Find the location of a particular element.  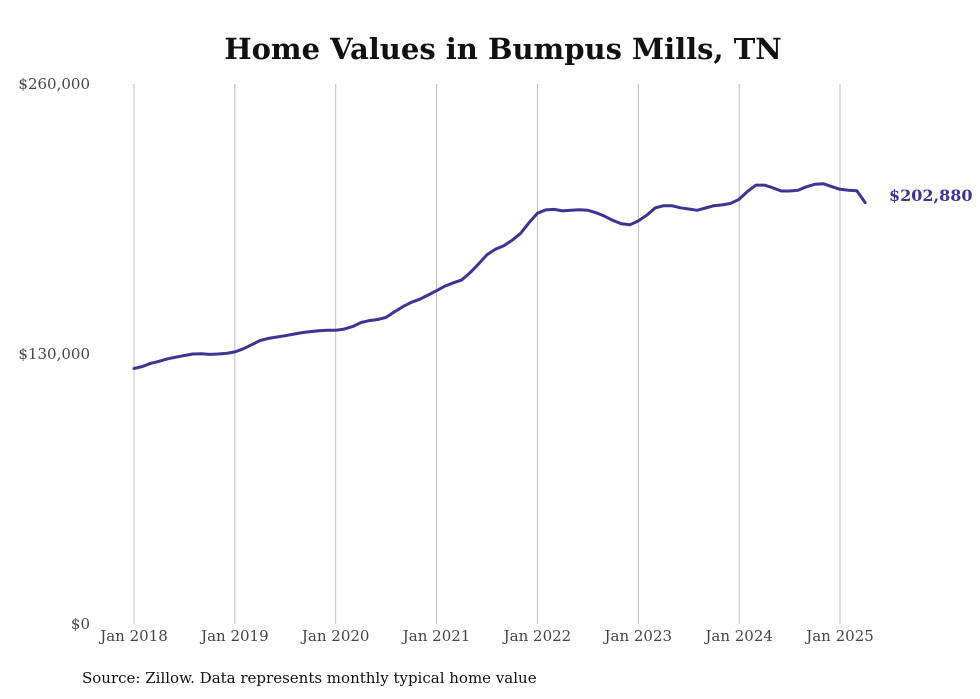

y-tick-label: $130,000 is located at coordinates (54, 354).